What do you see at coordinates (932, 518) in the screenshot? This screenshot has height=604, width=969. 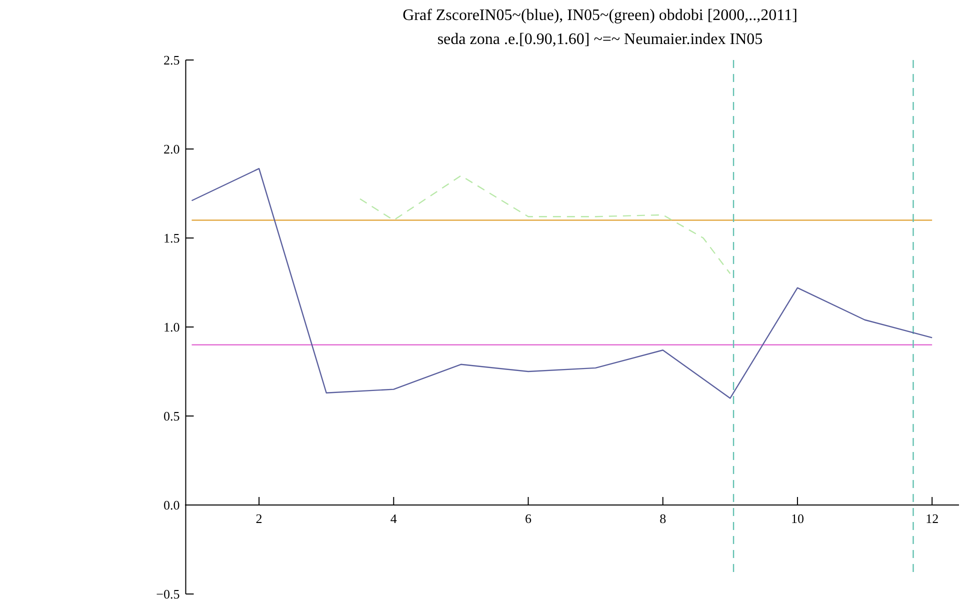 I see `x-tick-label: 12` at bounding box center [932, 518].